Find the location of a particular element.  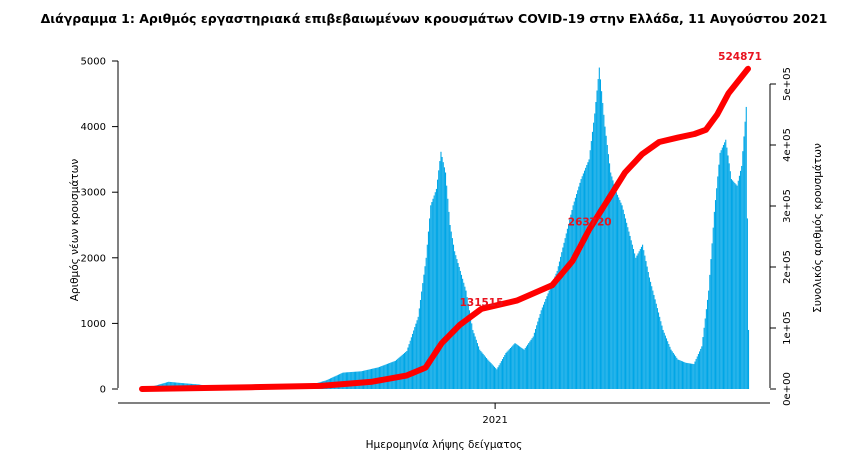

y2-tick-label: 1e+05 is located at coordinates (787, 328).